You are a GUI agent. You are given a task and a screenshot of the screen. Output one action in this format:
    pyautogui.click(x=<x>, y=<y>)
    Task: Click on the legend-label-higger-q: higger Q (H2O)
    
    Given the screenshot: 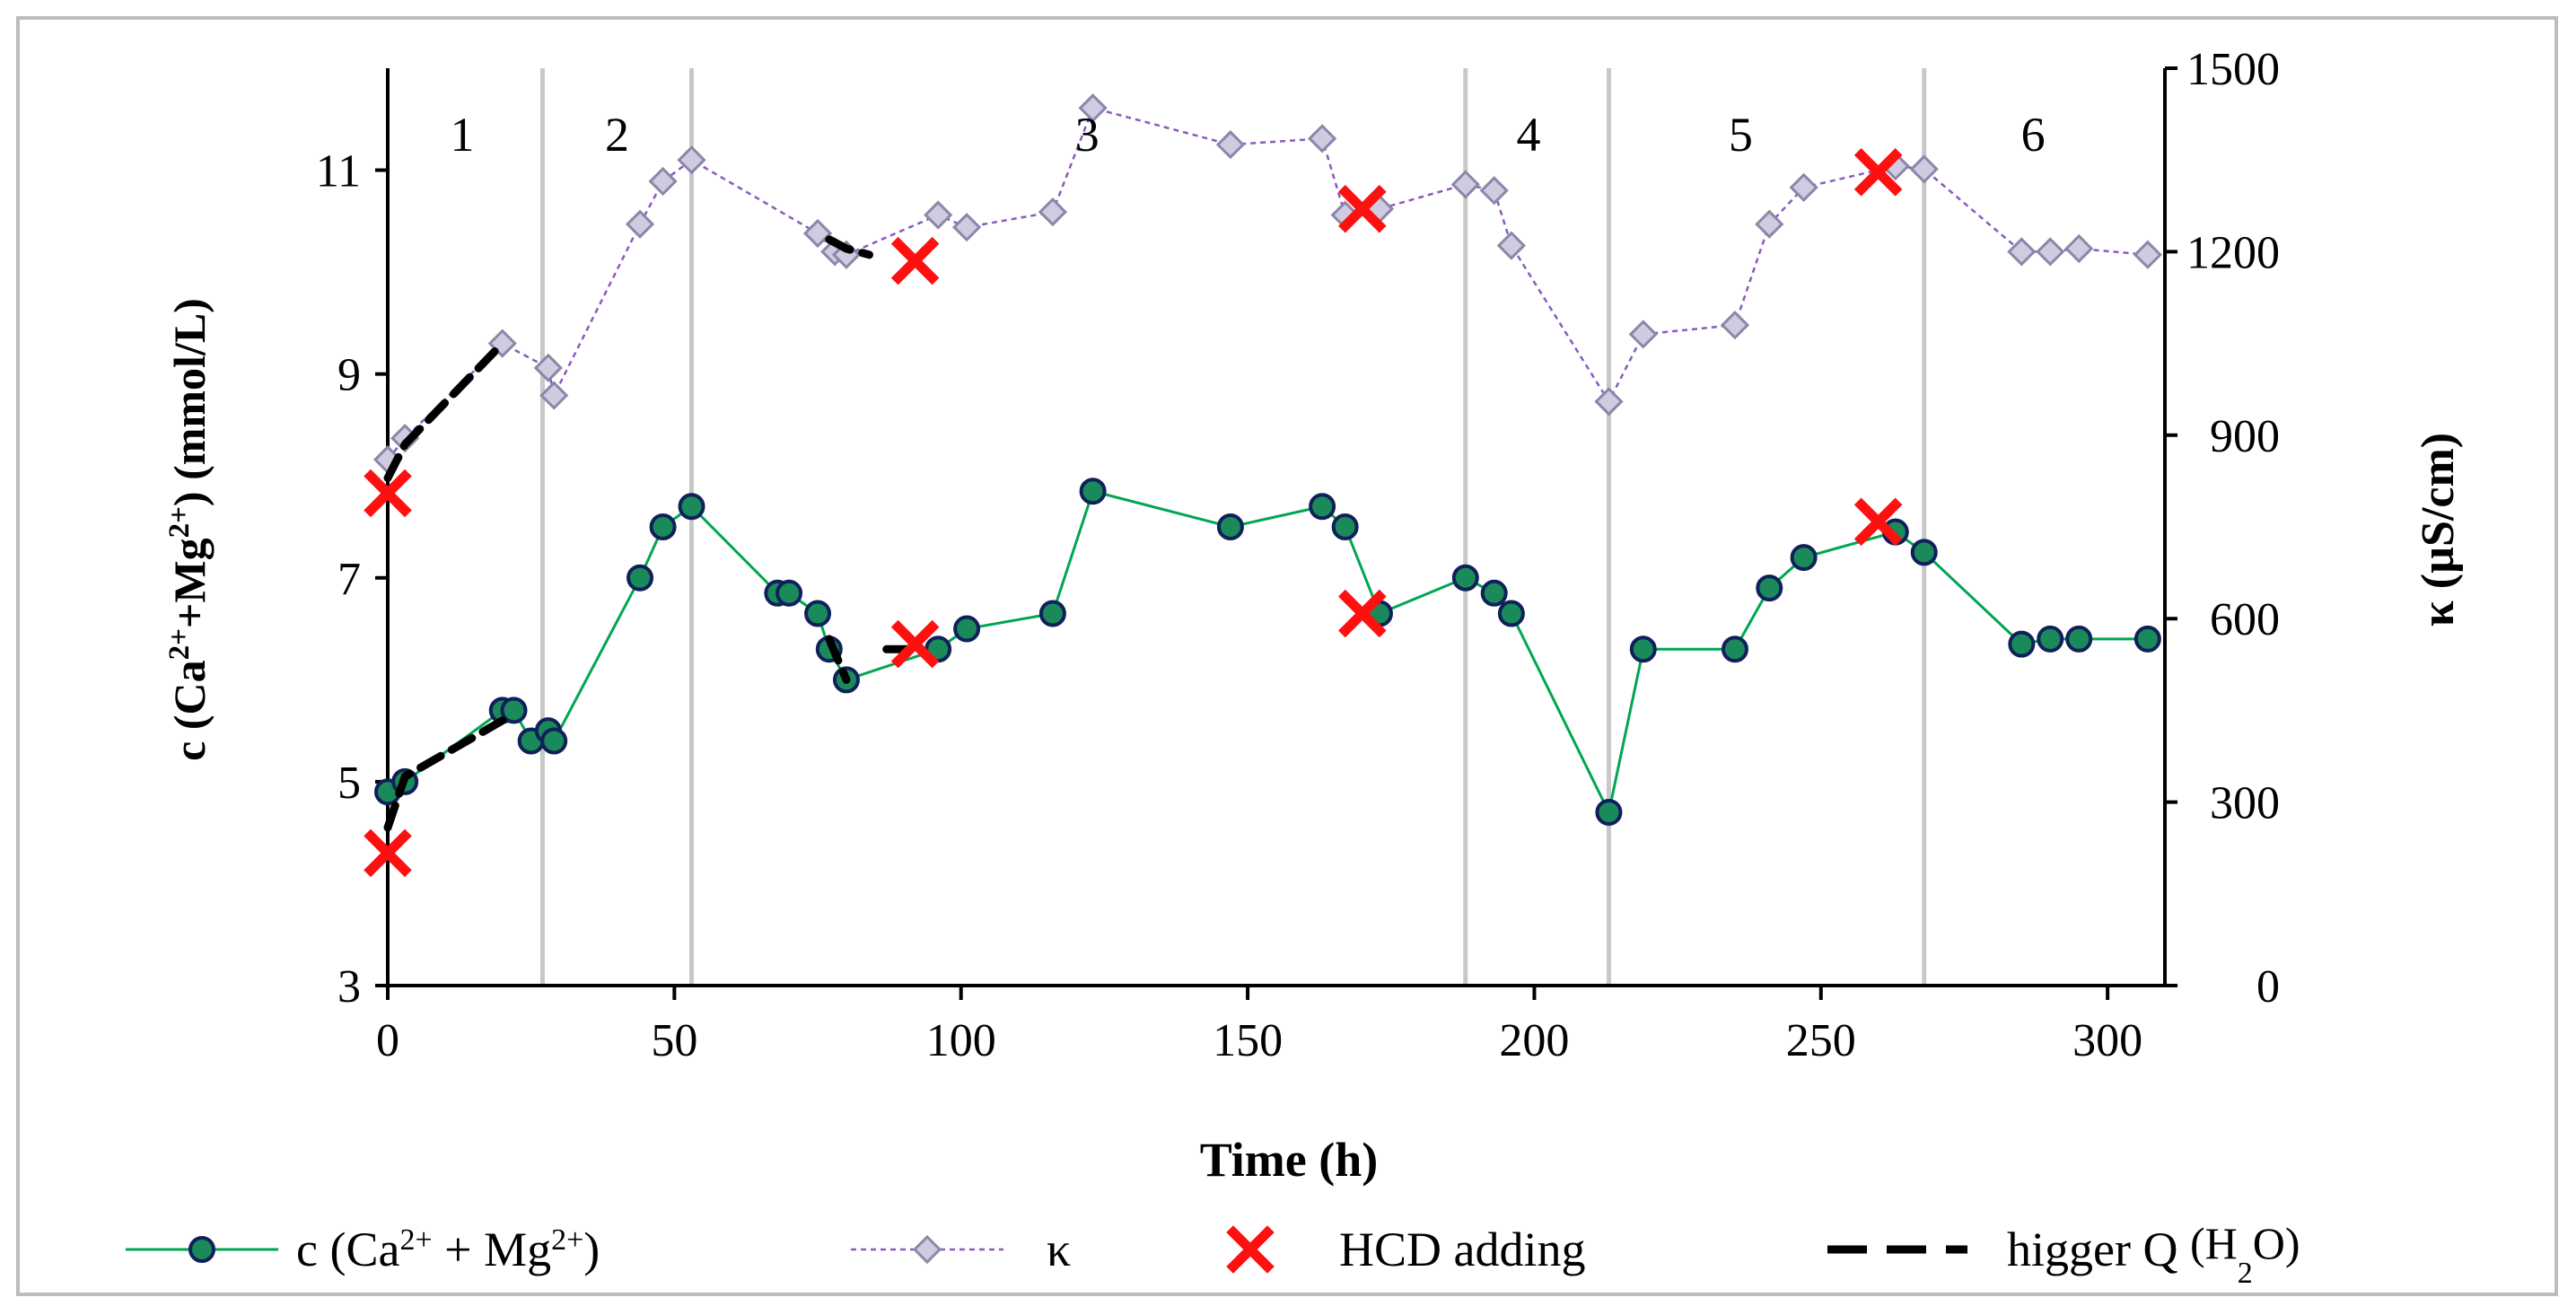 What is the action you would take?
    pyautogui.click(x=2153, y=1254)
    